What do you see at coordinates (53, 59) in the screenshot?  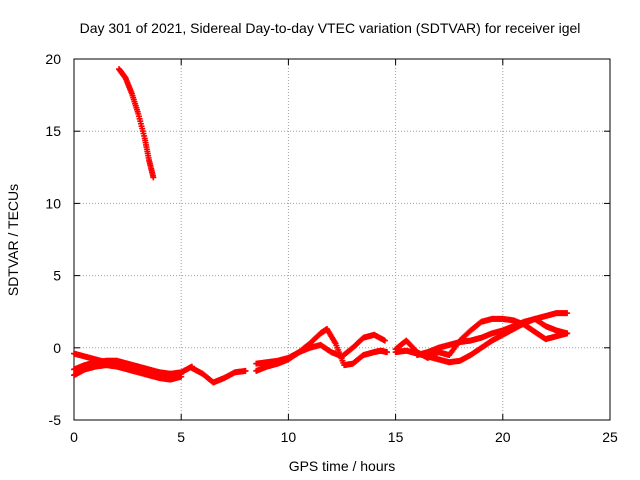 I see `y-tick-label: 20` at bounding box center [53, 59].